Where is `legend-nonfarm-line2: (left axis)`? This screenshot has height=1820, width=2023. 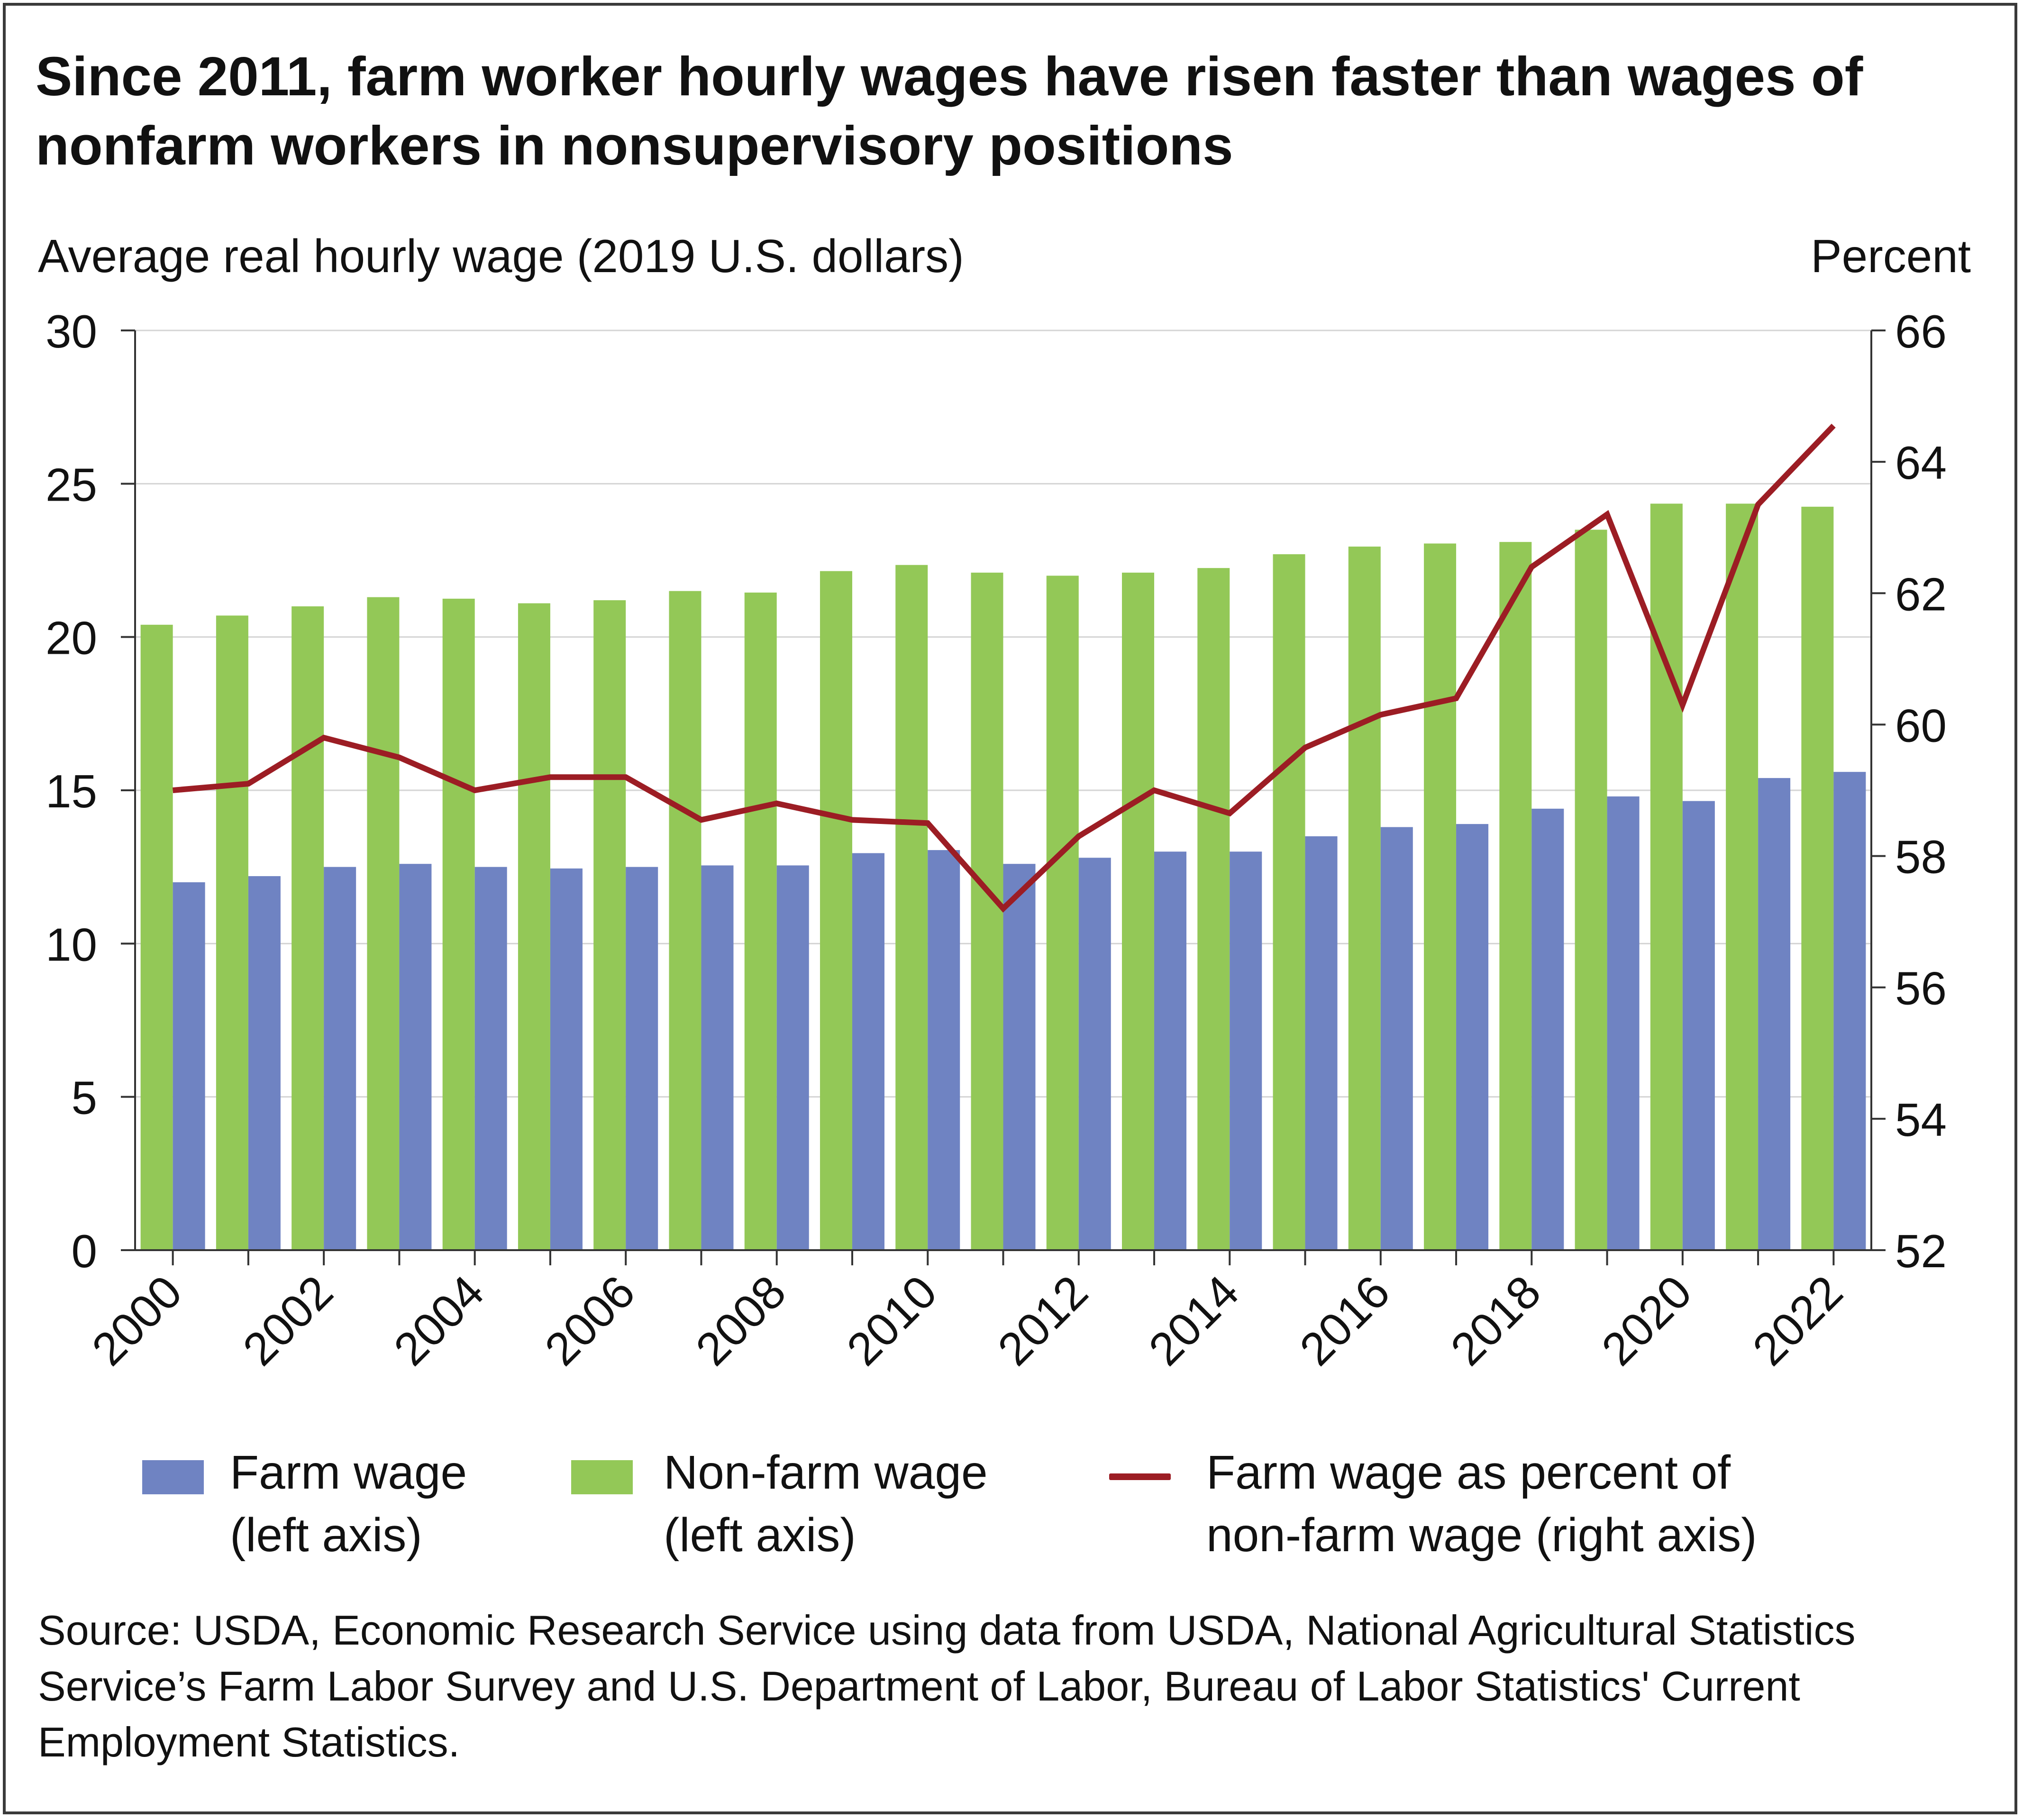
legend-nonfarm-line2: (left axis) is located at coordinates (760, 1535).